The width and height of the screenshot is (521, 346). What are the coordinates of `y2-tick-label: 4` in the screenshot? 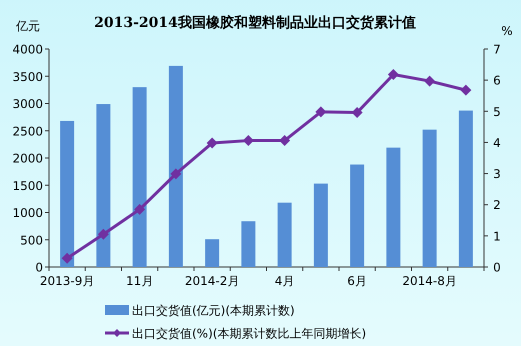 It's located at (497, 143).